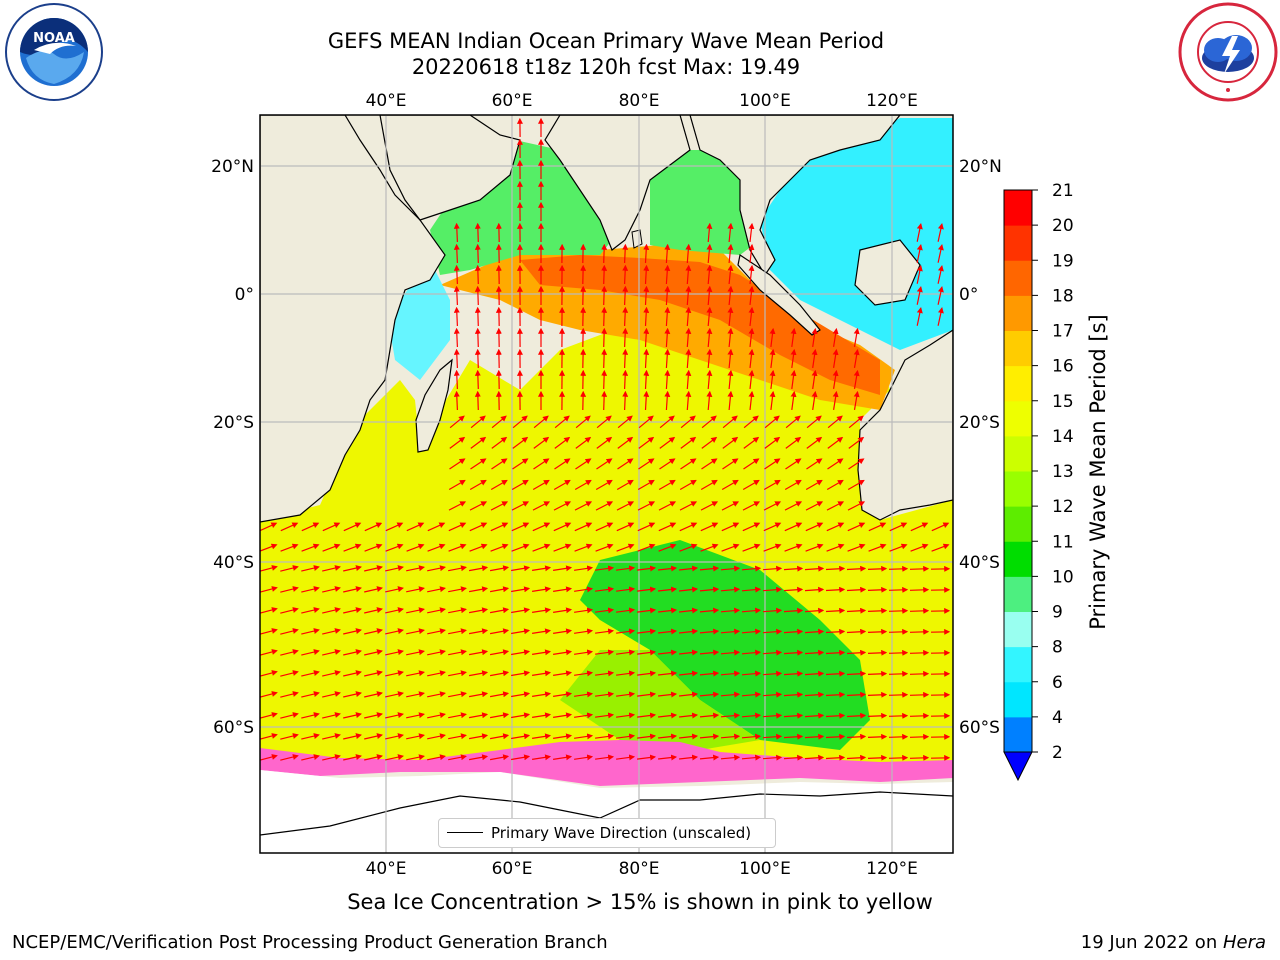 This screenshot has width=1280, height=960. Describe the element at coordinates (700, 325) in the screenshot. I see `ocean-red-core` at that location.